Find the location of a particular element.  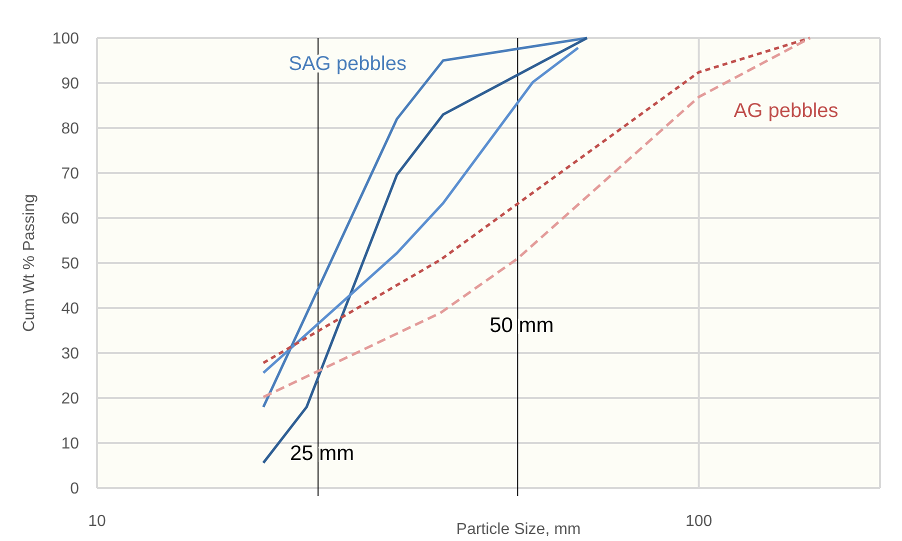

x-axis-title: Particle Size, mm is located at coordinates (518, 529).